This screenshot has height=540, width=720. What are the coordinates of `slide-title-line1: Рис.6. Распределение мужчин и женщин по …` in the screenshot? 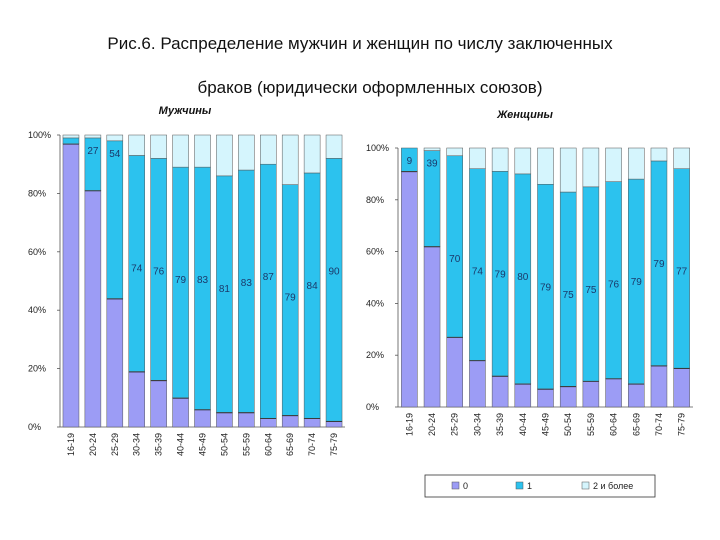 It's located at (360, 43).